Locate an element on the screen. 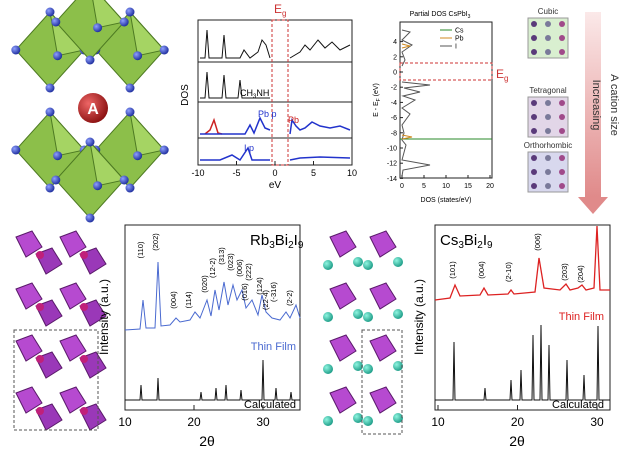  cation-label: A is located at coordinates (93, 109).